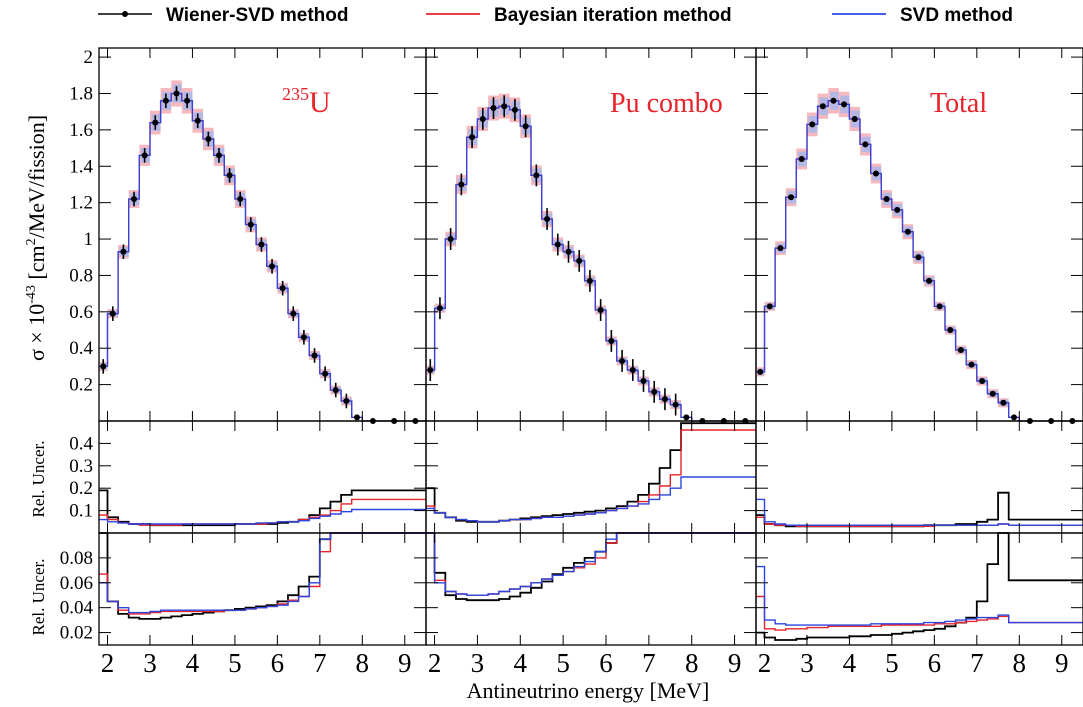 This screenshot has height=707, width=1083. Describe the element at coordinates (81, 203) in the screenshot. I see `y-tick-label: 1.2` at that location.